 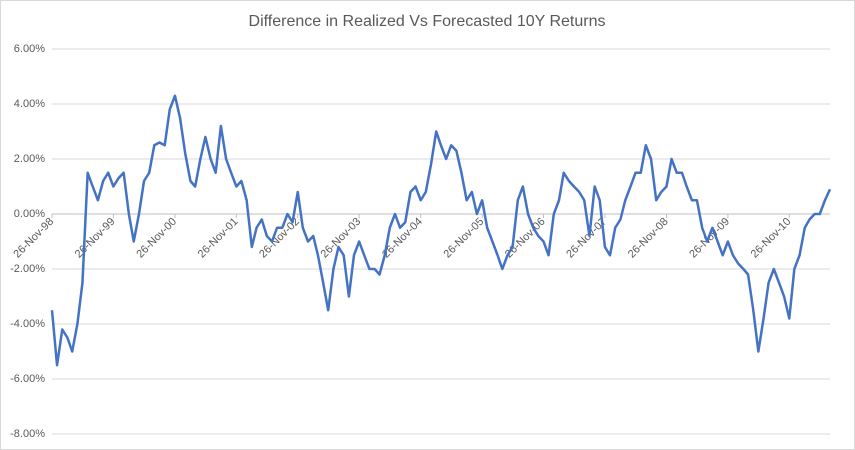 I want to click on y-tick-label: 4.00%, so click(x=29, y=104).